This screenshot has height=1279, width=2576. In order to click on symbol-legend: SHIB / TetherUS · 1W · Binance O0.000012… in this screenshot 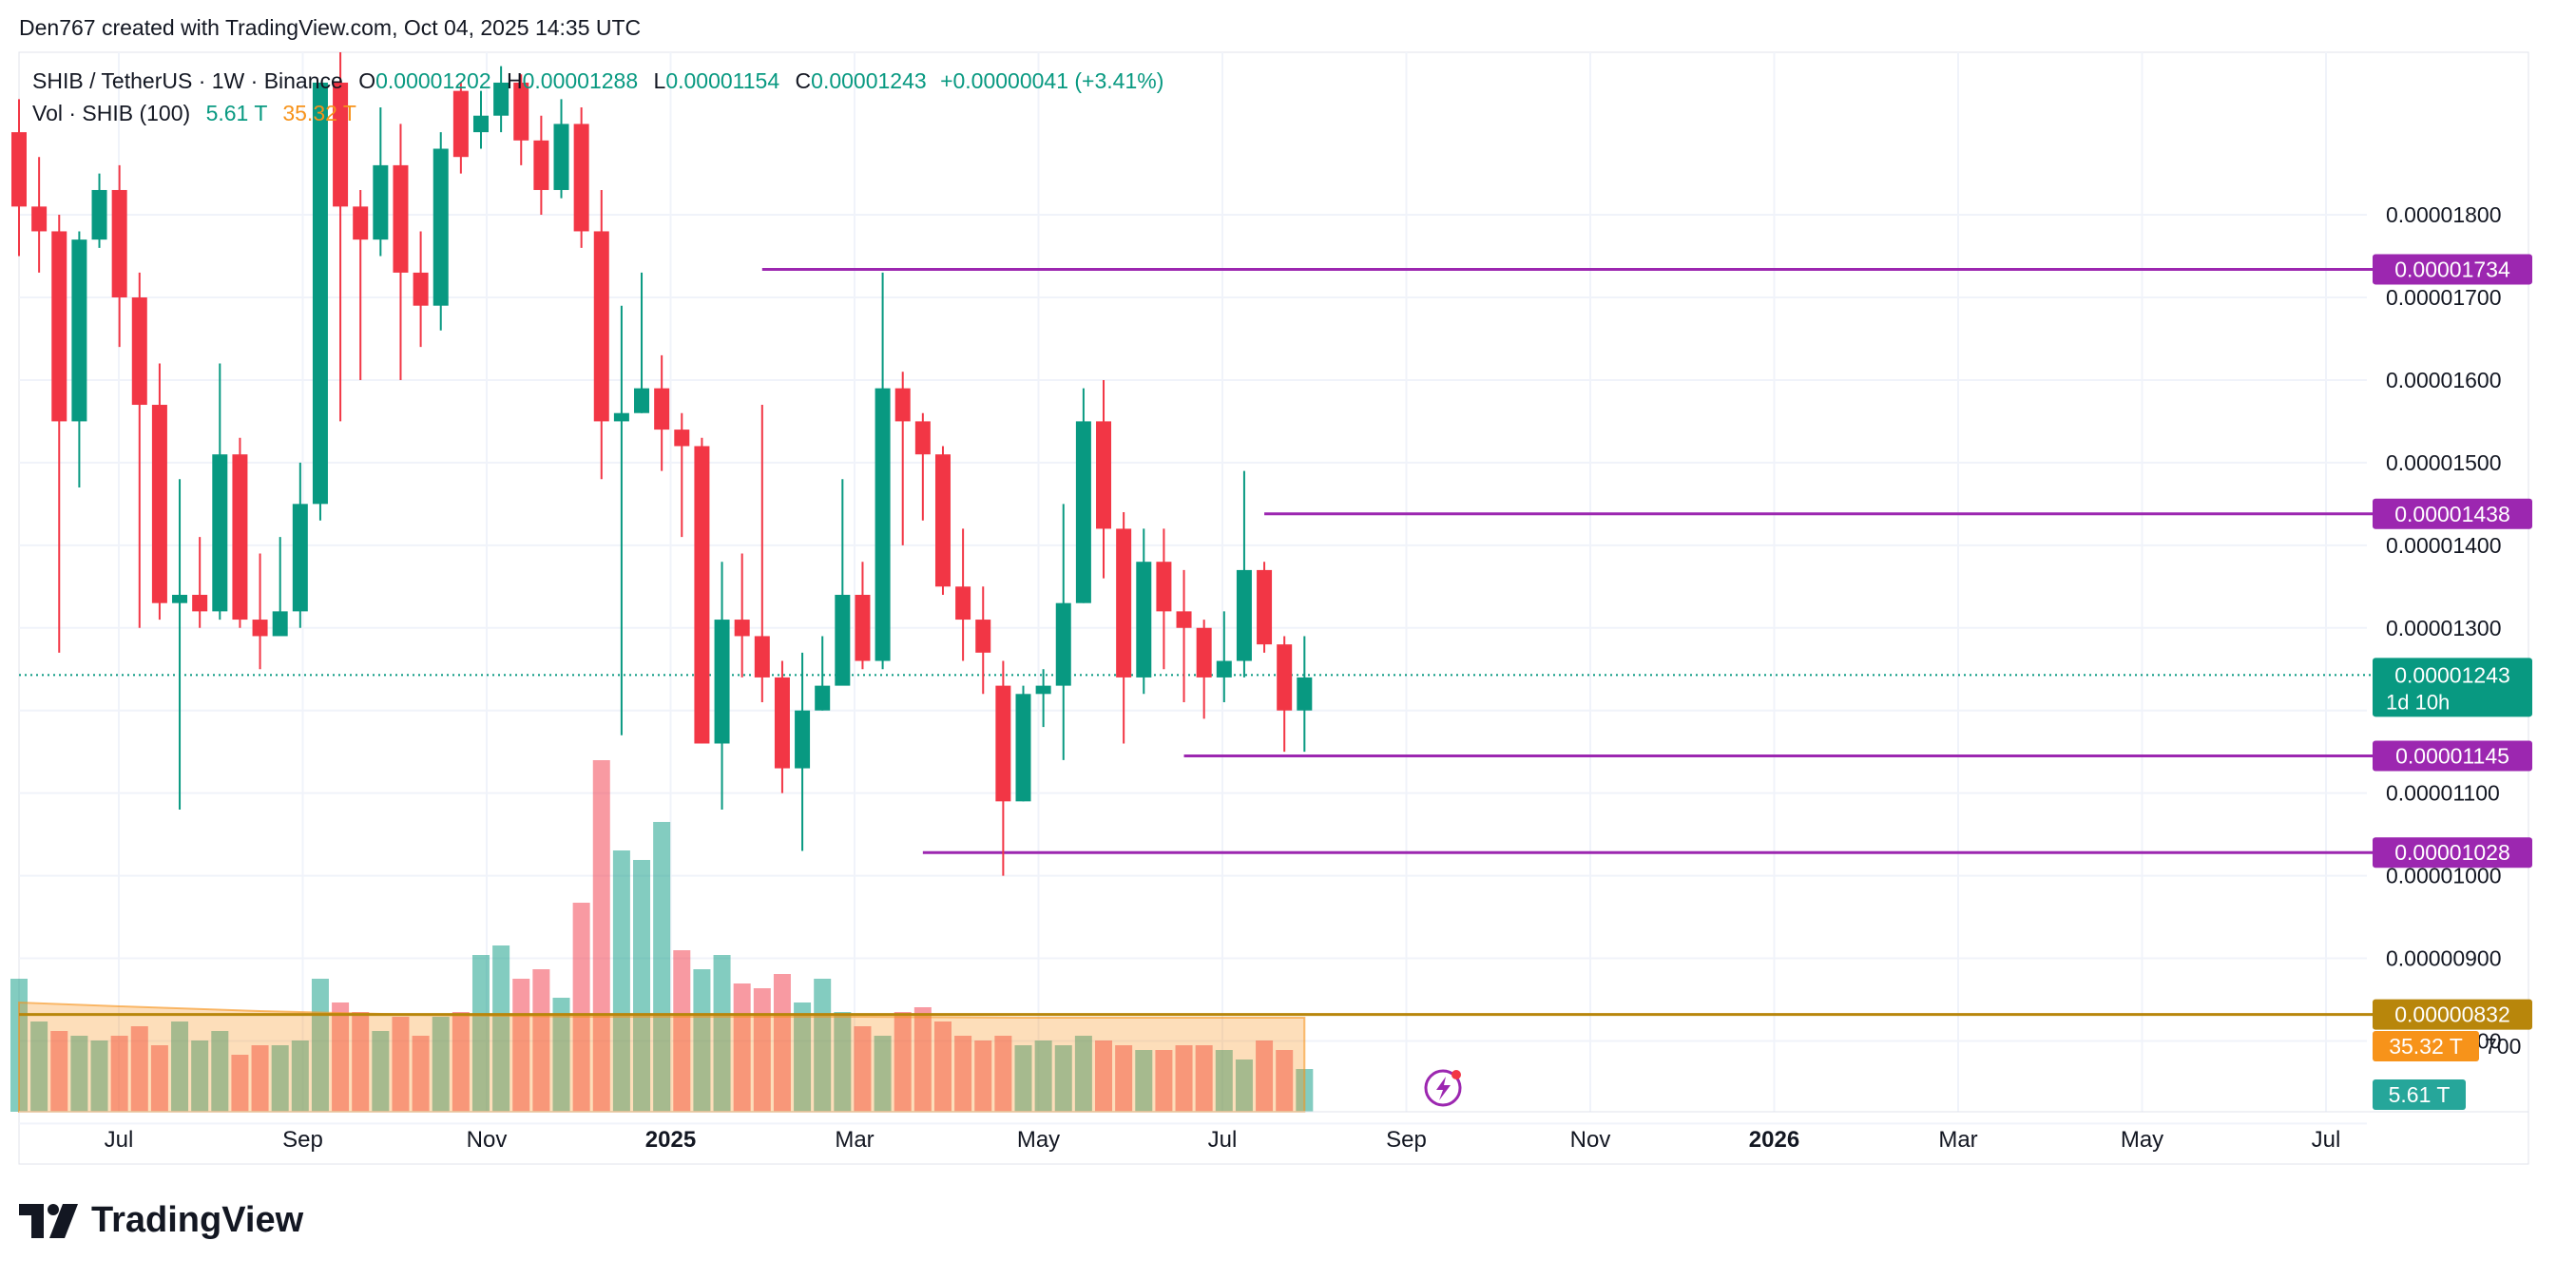, I will do `click(597, 81)`.